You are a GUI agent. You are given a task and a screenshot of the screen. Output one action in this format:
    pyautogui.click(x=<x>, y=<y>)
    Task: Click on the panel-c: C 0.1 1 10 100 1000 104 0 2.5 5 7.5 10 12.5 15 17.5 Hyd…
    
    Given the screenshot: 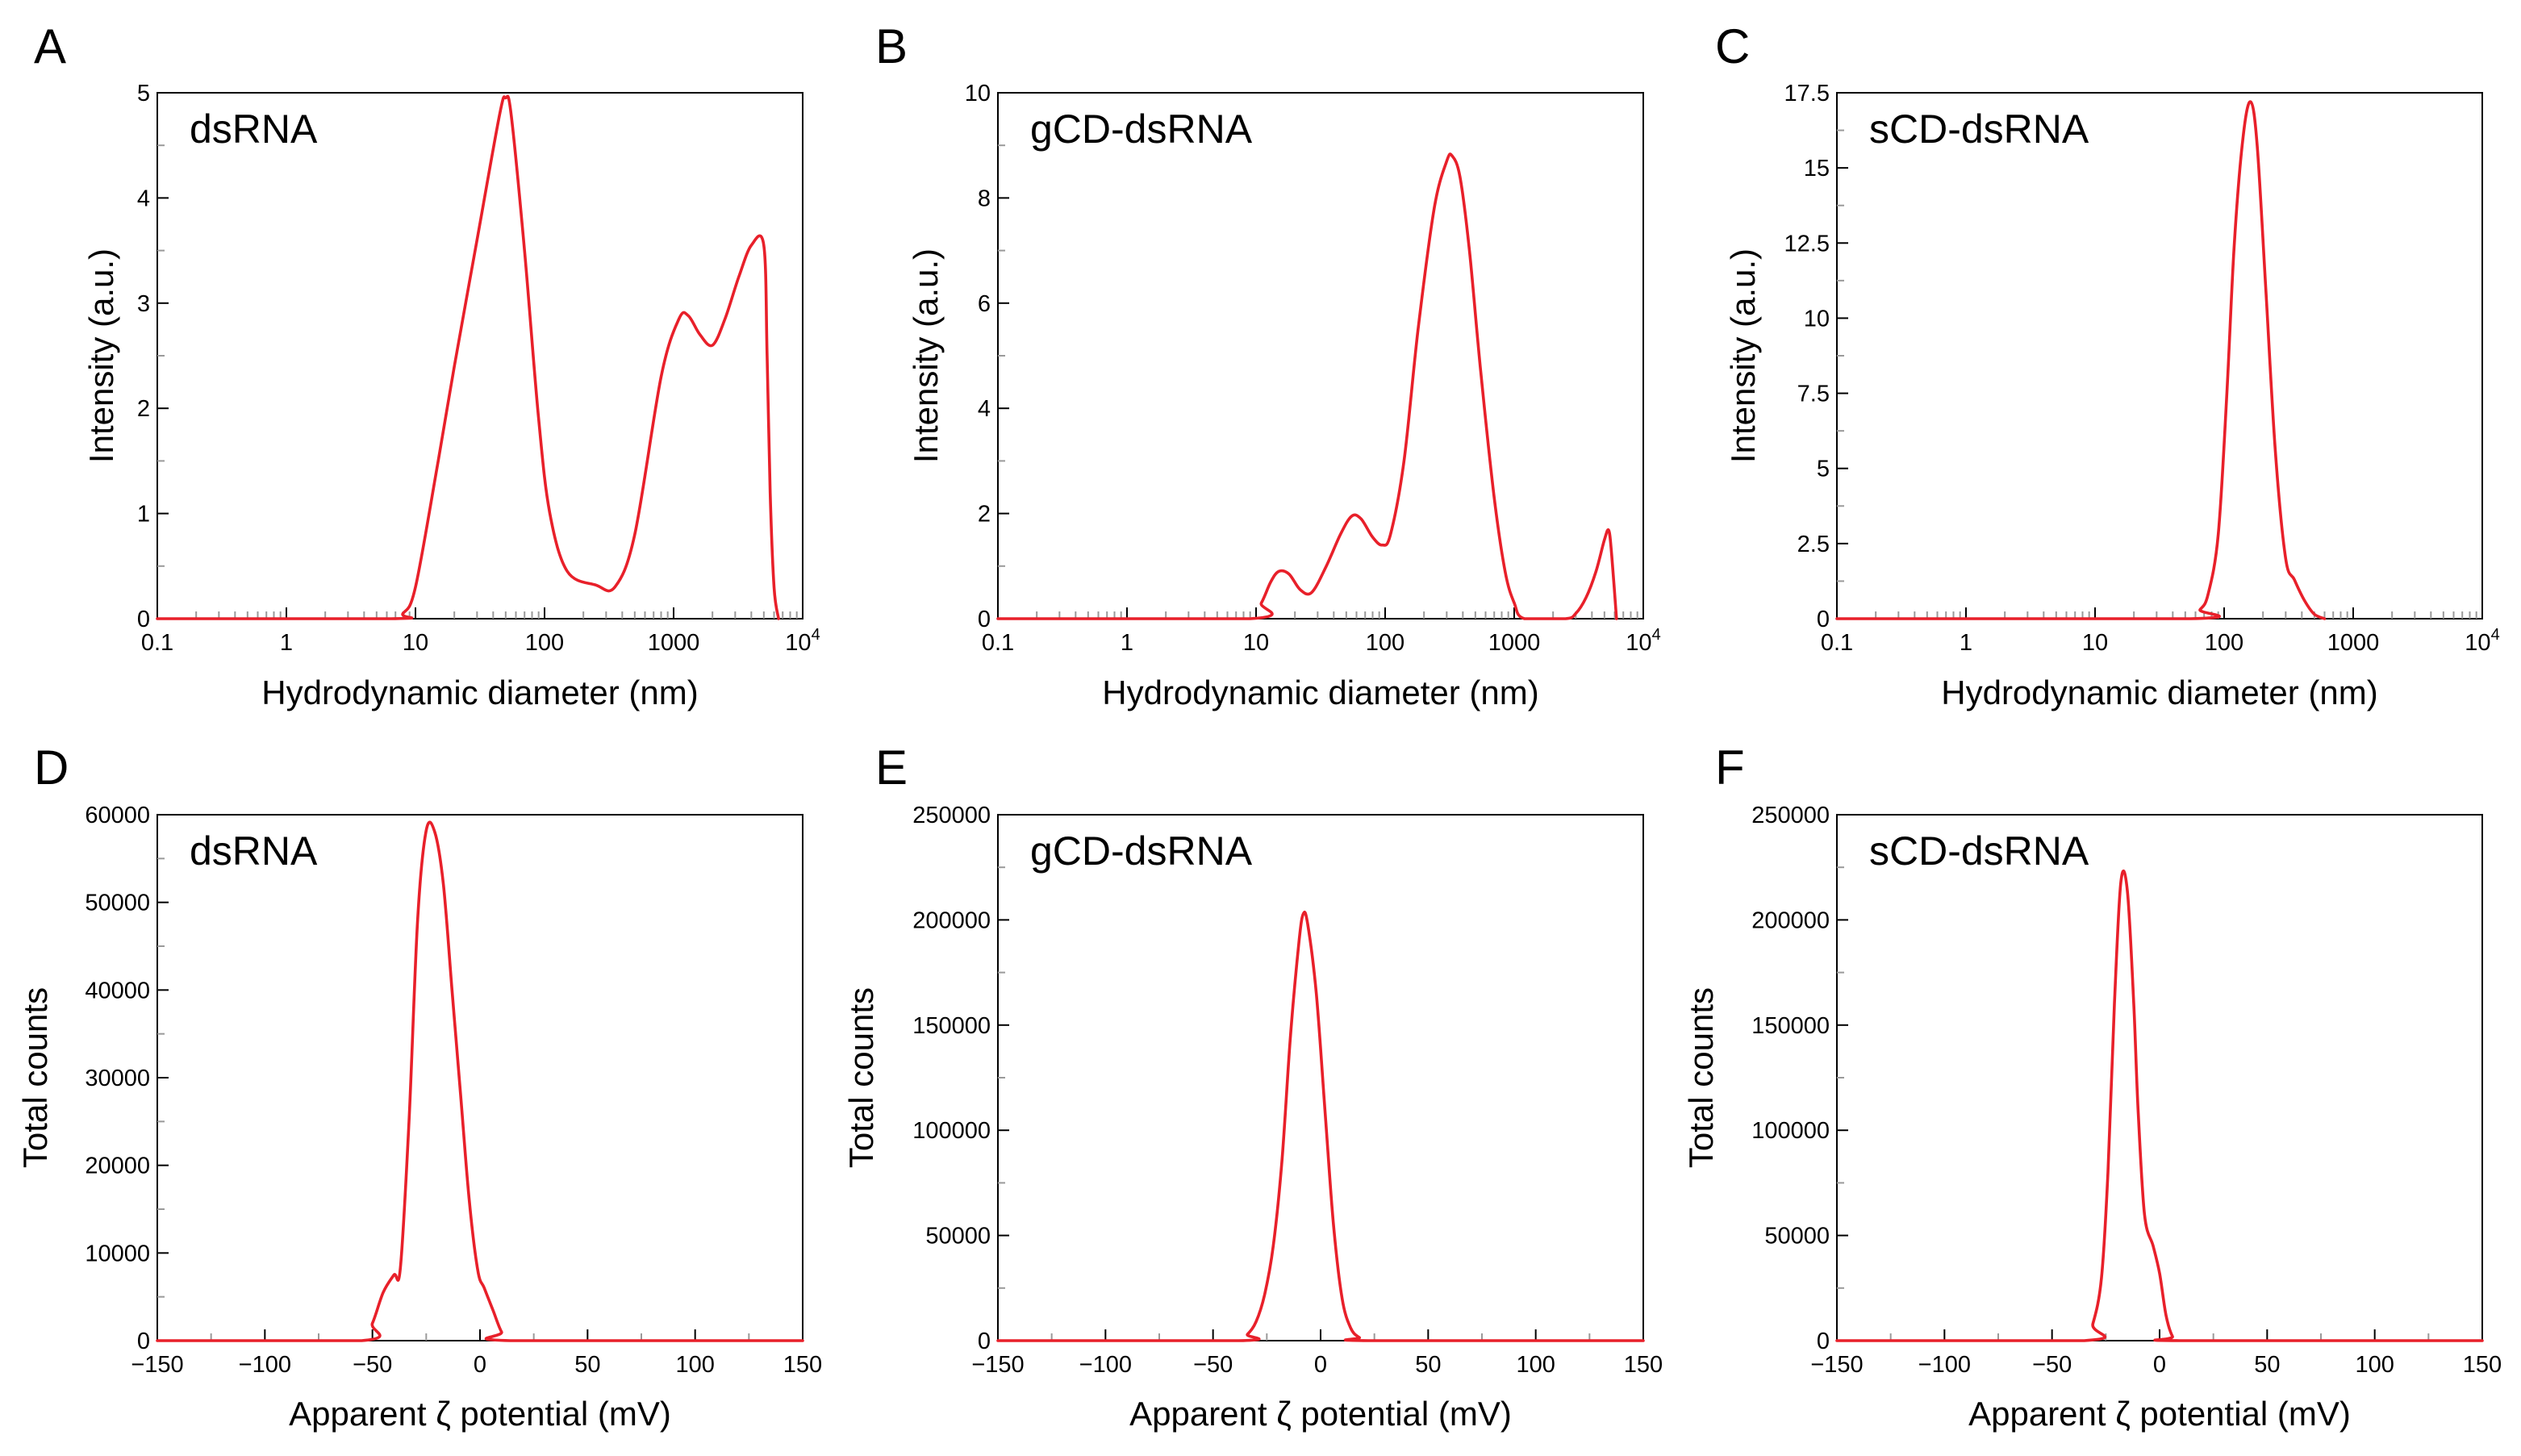 What is the action you would take?
    pyautogui.click(x=2107, y=365)
    